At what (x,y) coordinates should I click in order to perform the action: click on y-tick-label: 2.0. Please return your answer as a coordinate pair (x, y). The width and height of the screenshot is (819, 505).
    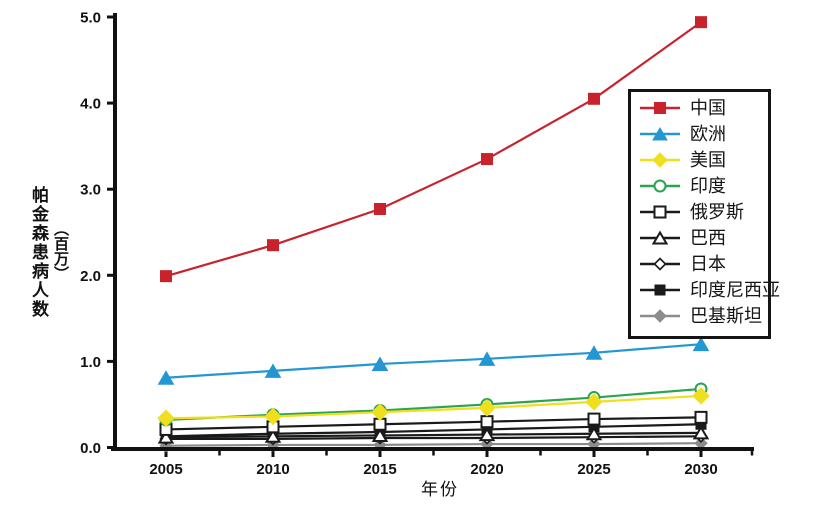
    Looking at the image, I should click on (90, 276).